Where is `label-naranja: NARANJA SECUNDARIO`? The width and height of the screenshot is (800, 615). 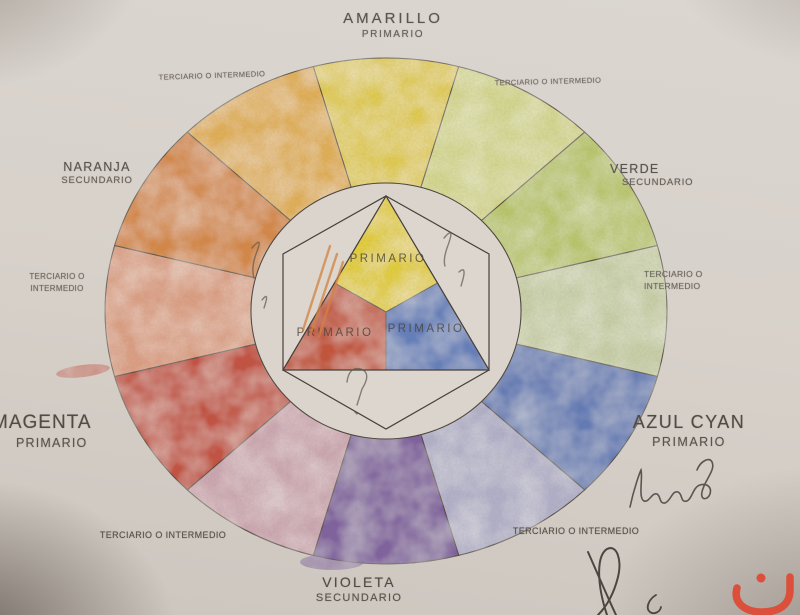
label-naranja: NARANJA SECUNDARIO is located at coordinates (96, 173).